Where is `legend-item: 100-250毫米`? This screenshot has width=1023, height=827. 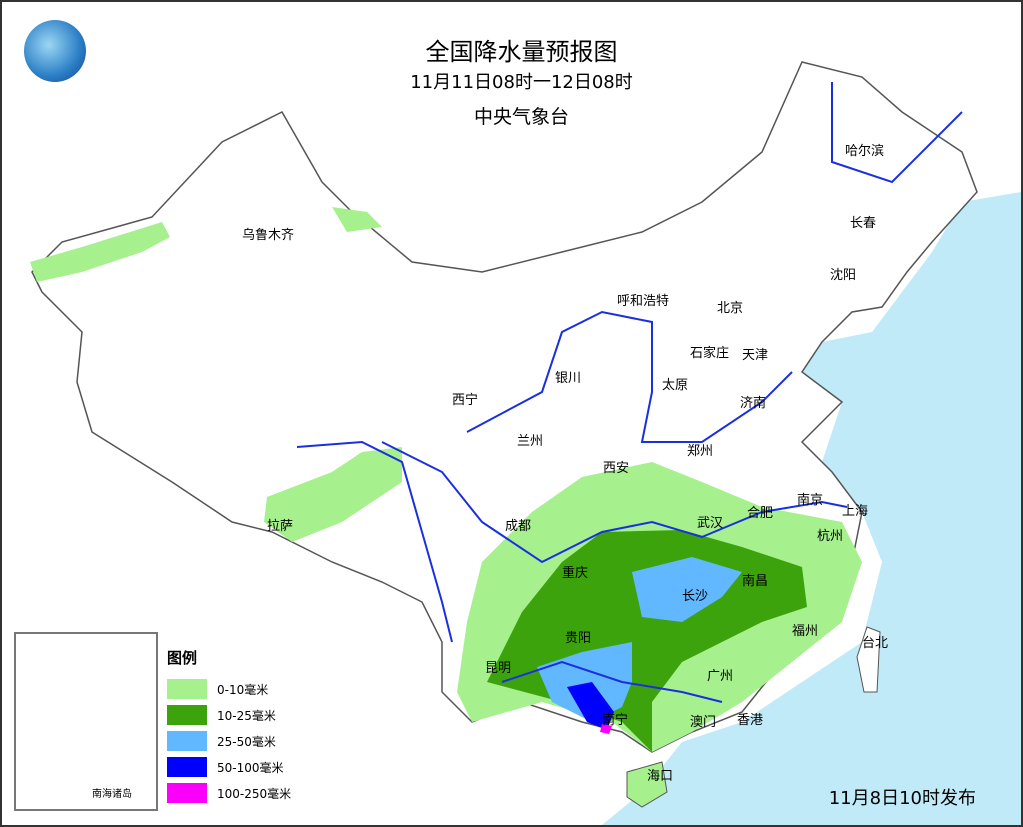
legend-item: 100-250毫米 is located at coordinates (229, 793).